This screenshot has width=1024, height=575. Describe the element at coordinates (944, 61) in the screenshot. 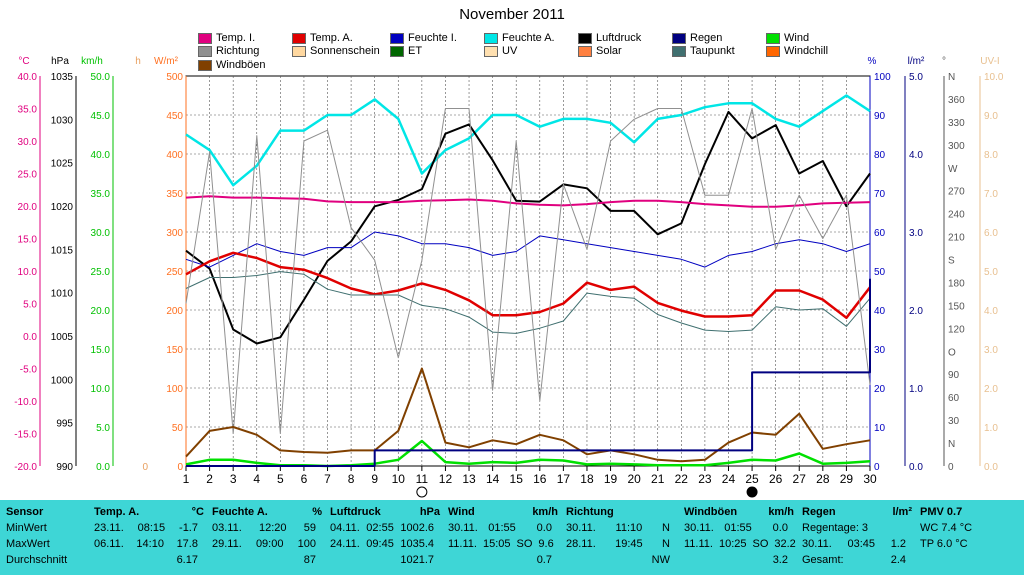

I see `direction-unit-label: °` at that location.